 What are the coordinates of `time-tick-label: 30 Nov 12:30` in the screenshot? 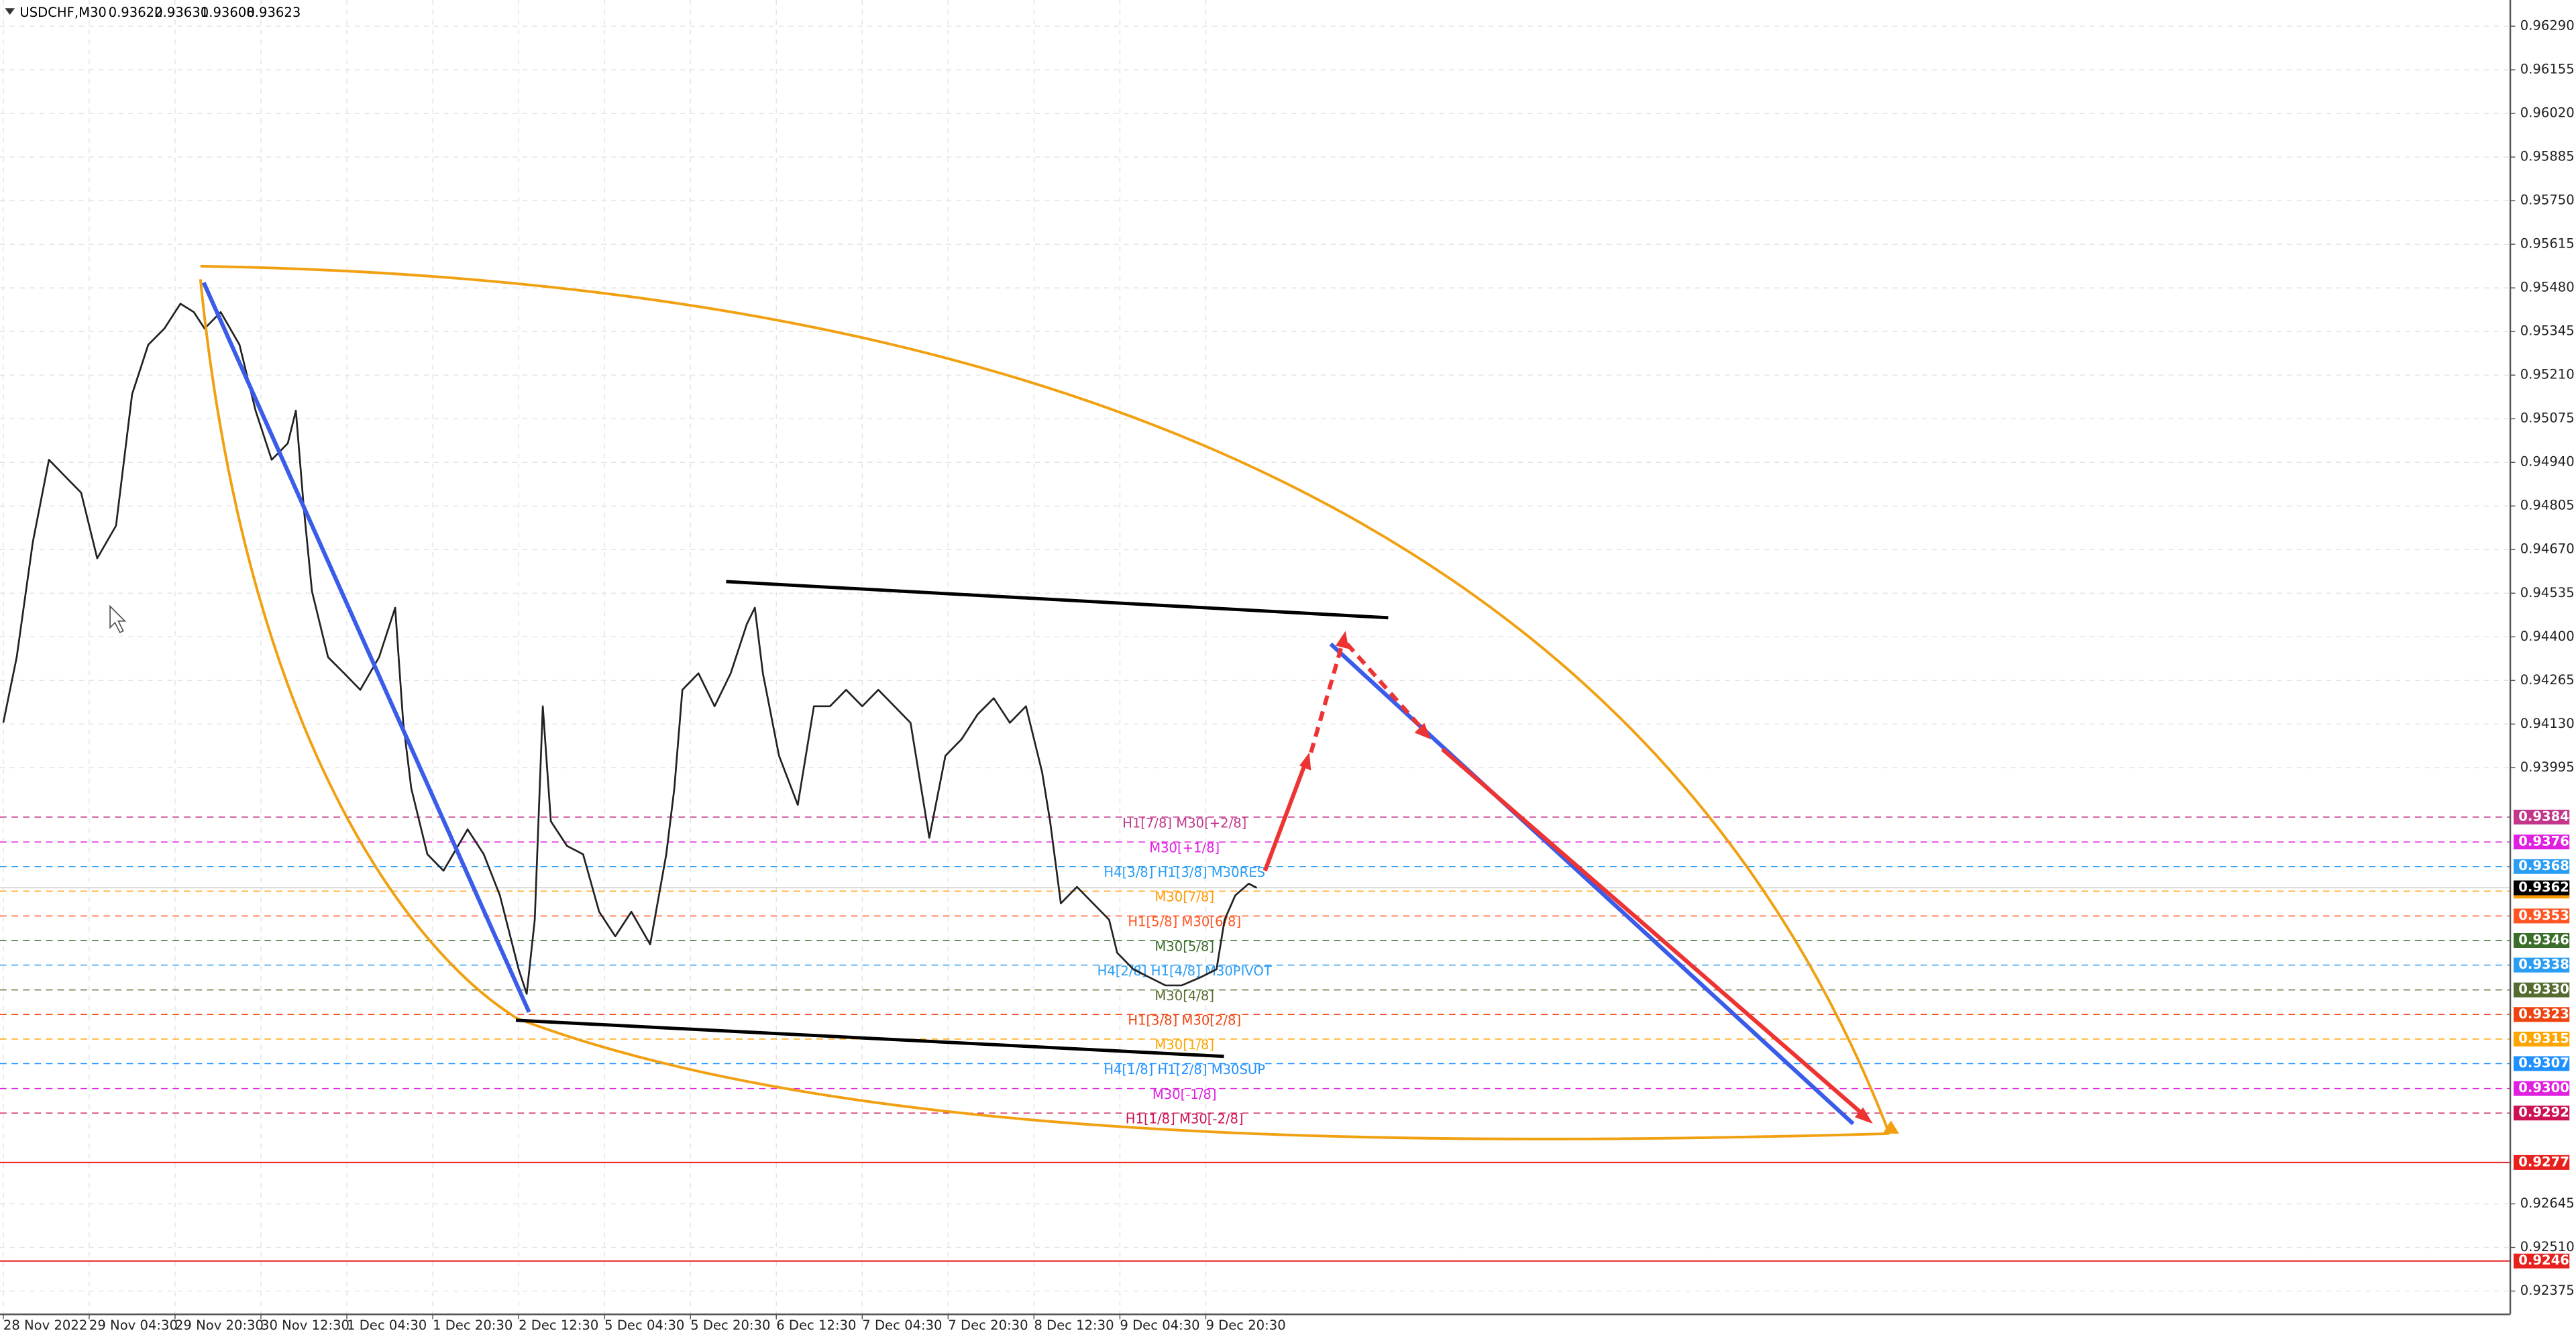 It's located at (305, 1325).